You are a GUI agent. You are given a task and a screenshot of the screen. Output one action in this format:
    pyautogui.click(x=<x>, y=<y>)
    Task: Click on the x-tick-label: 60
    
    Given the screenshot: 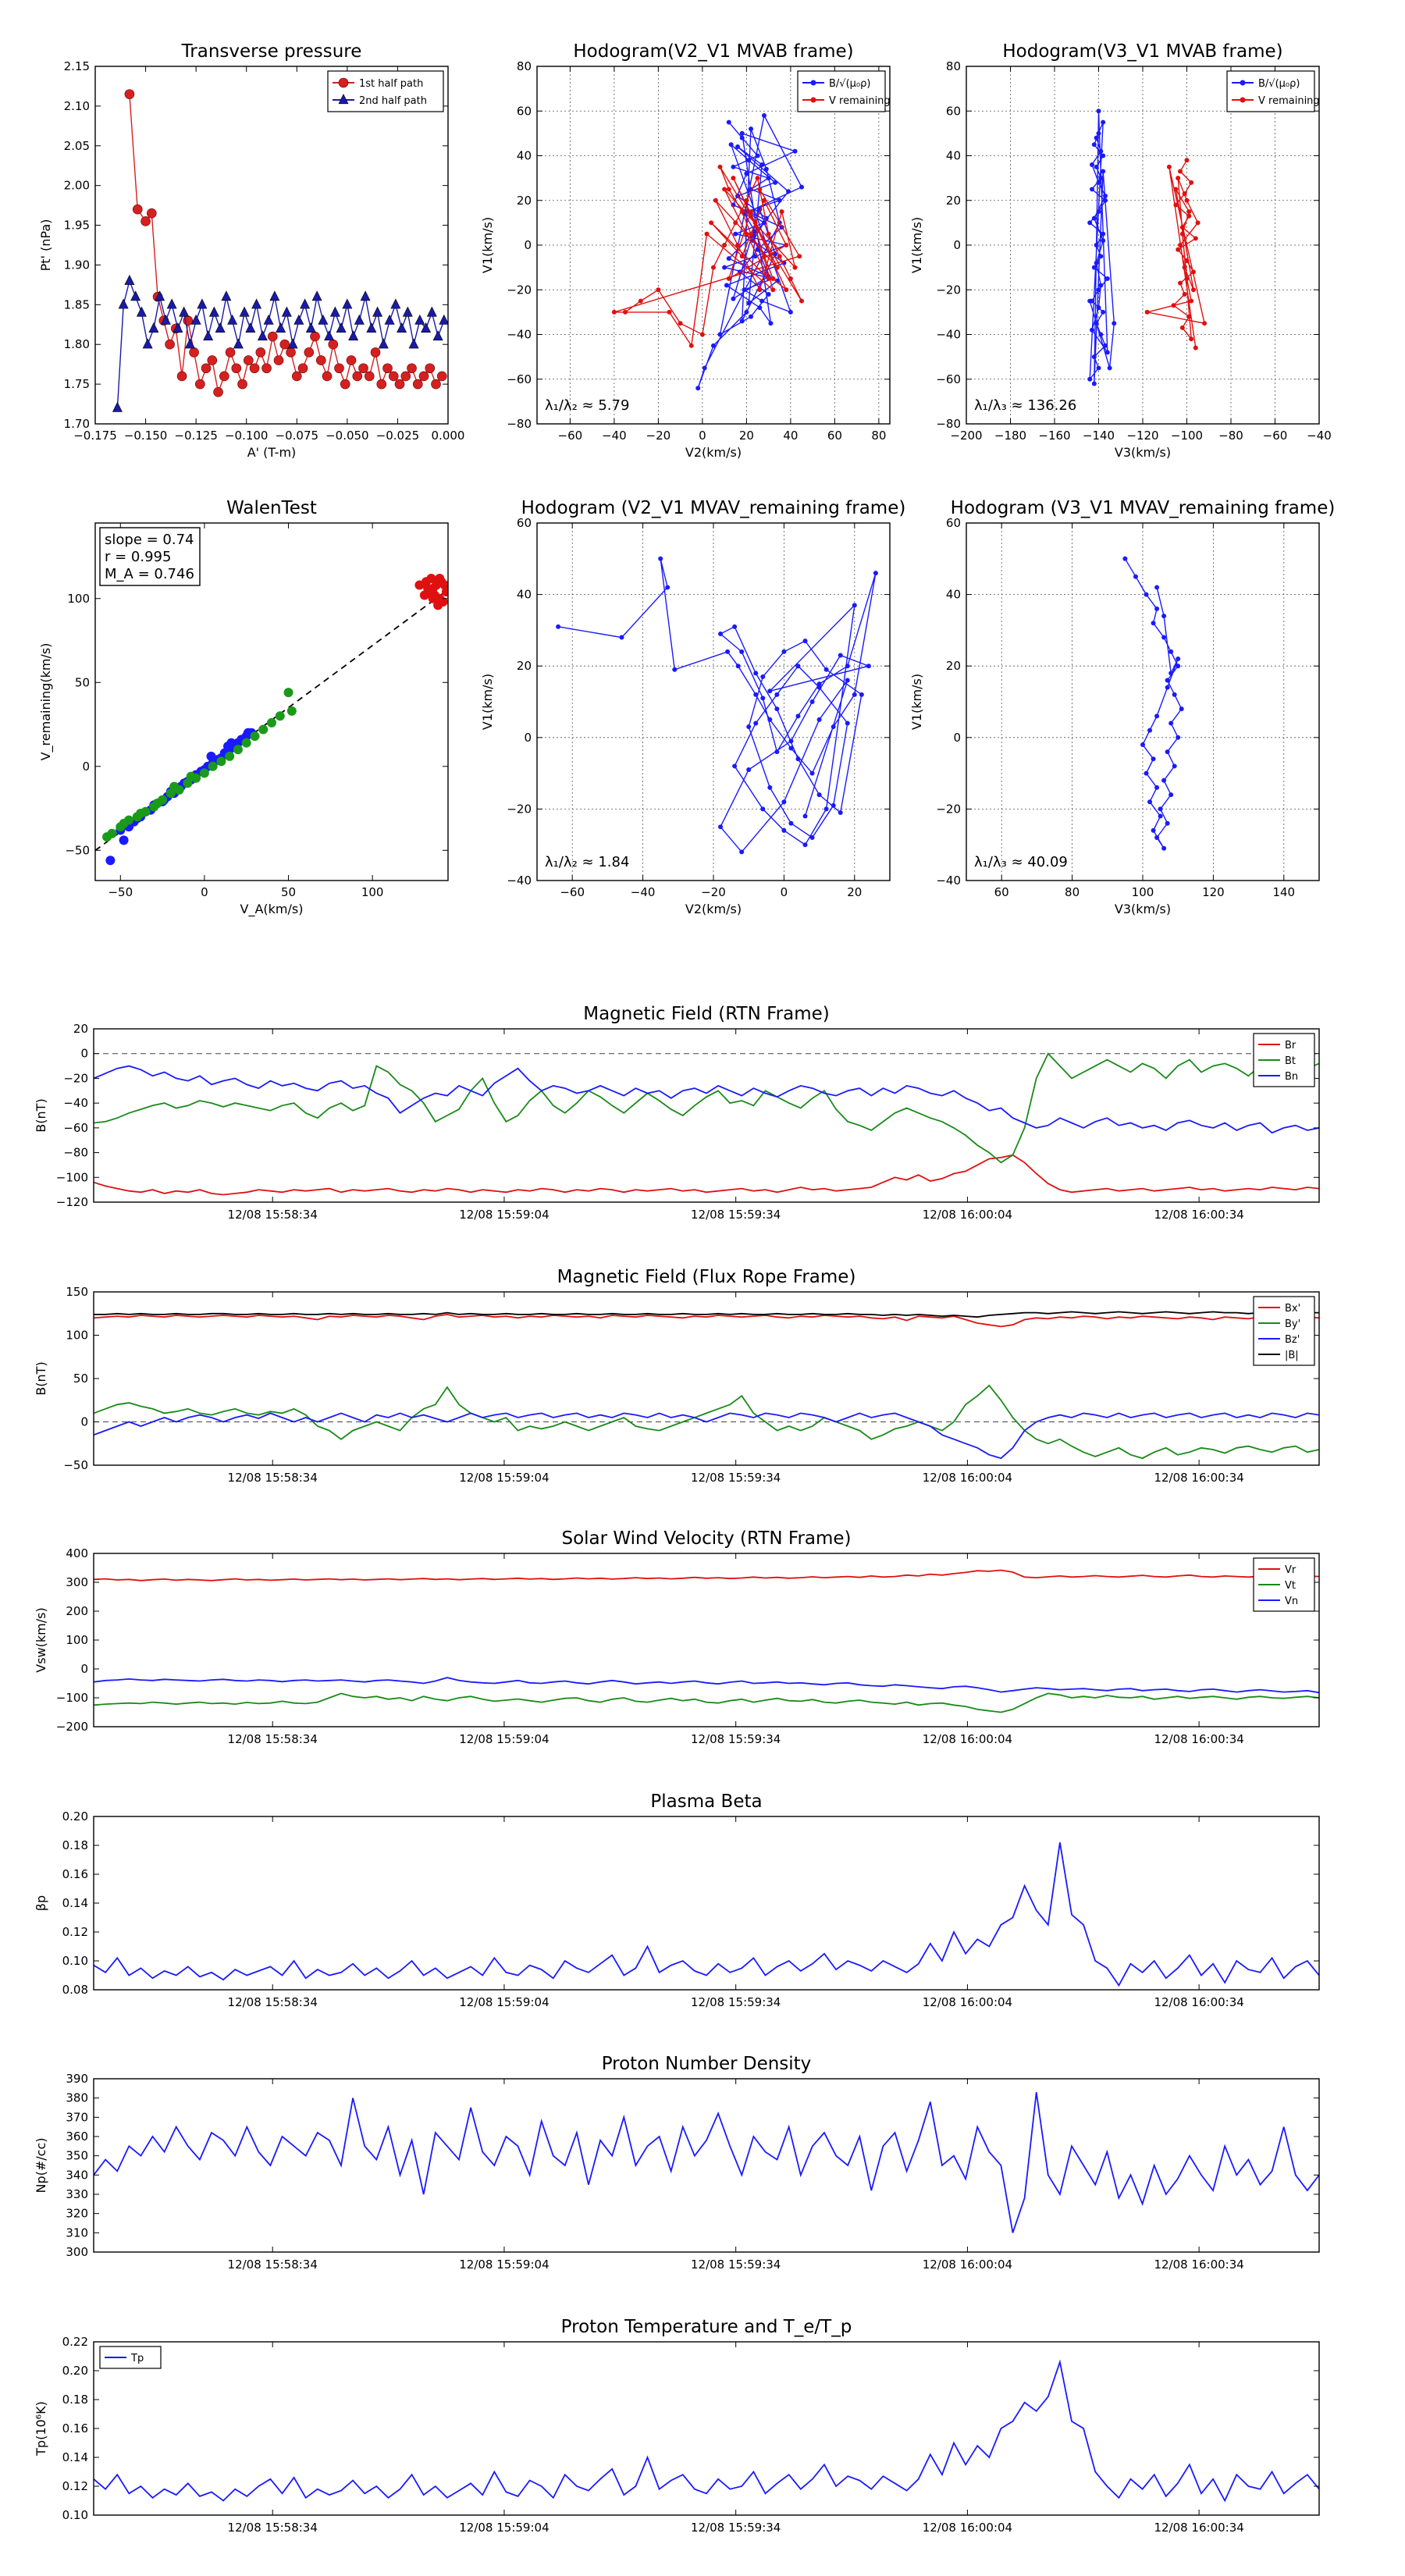 What is the action you would take?
    pyautogui.click(x=834, y=436)
    